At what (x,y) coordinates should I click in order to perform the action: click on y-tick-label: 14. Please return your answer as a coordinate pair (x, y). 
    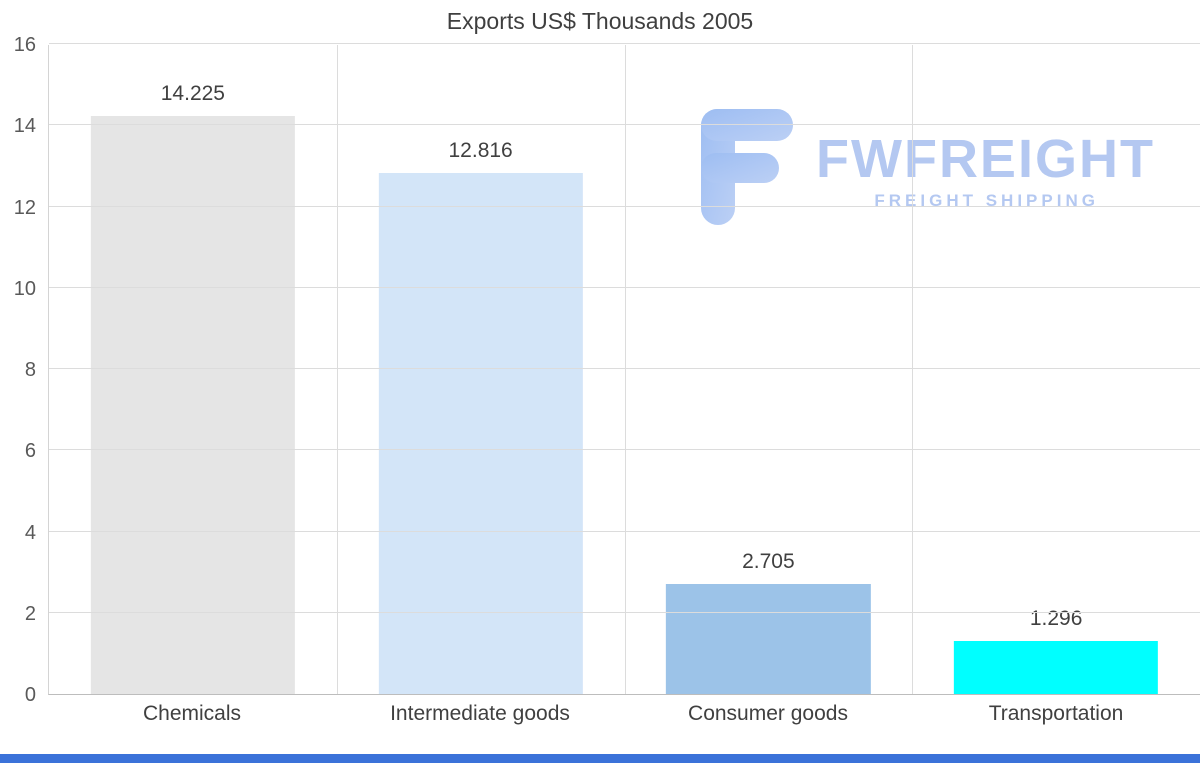
    Looking at the image, I should click on (24, 126).